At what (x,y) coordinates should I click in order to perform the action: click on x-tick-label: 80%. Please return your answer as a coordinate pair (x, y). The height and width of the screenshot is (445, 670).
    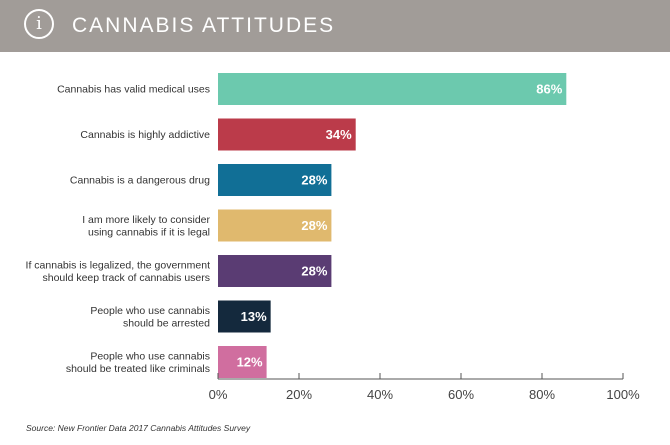
    Looking at the image, I should click on (542, 394).